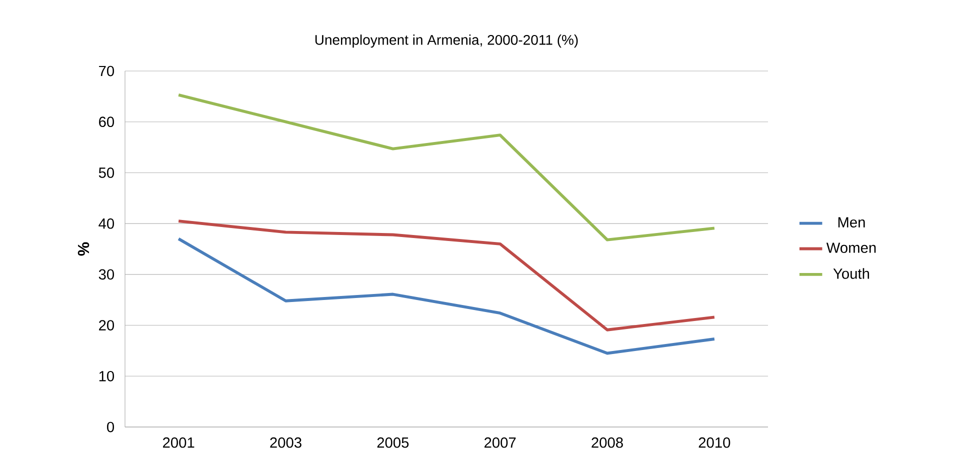  What do you see at coordinates (106, 274) in the screenshot?
I see `y-tick-label: 30` at bounding box center [106, 274].